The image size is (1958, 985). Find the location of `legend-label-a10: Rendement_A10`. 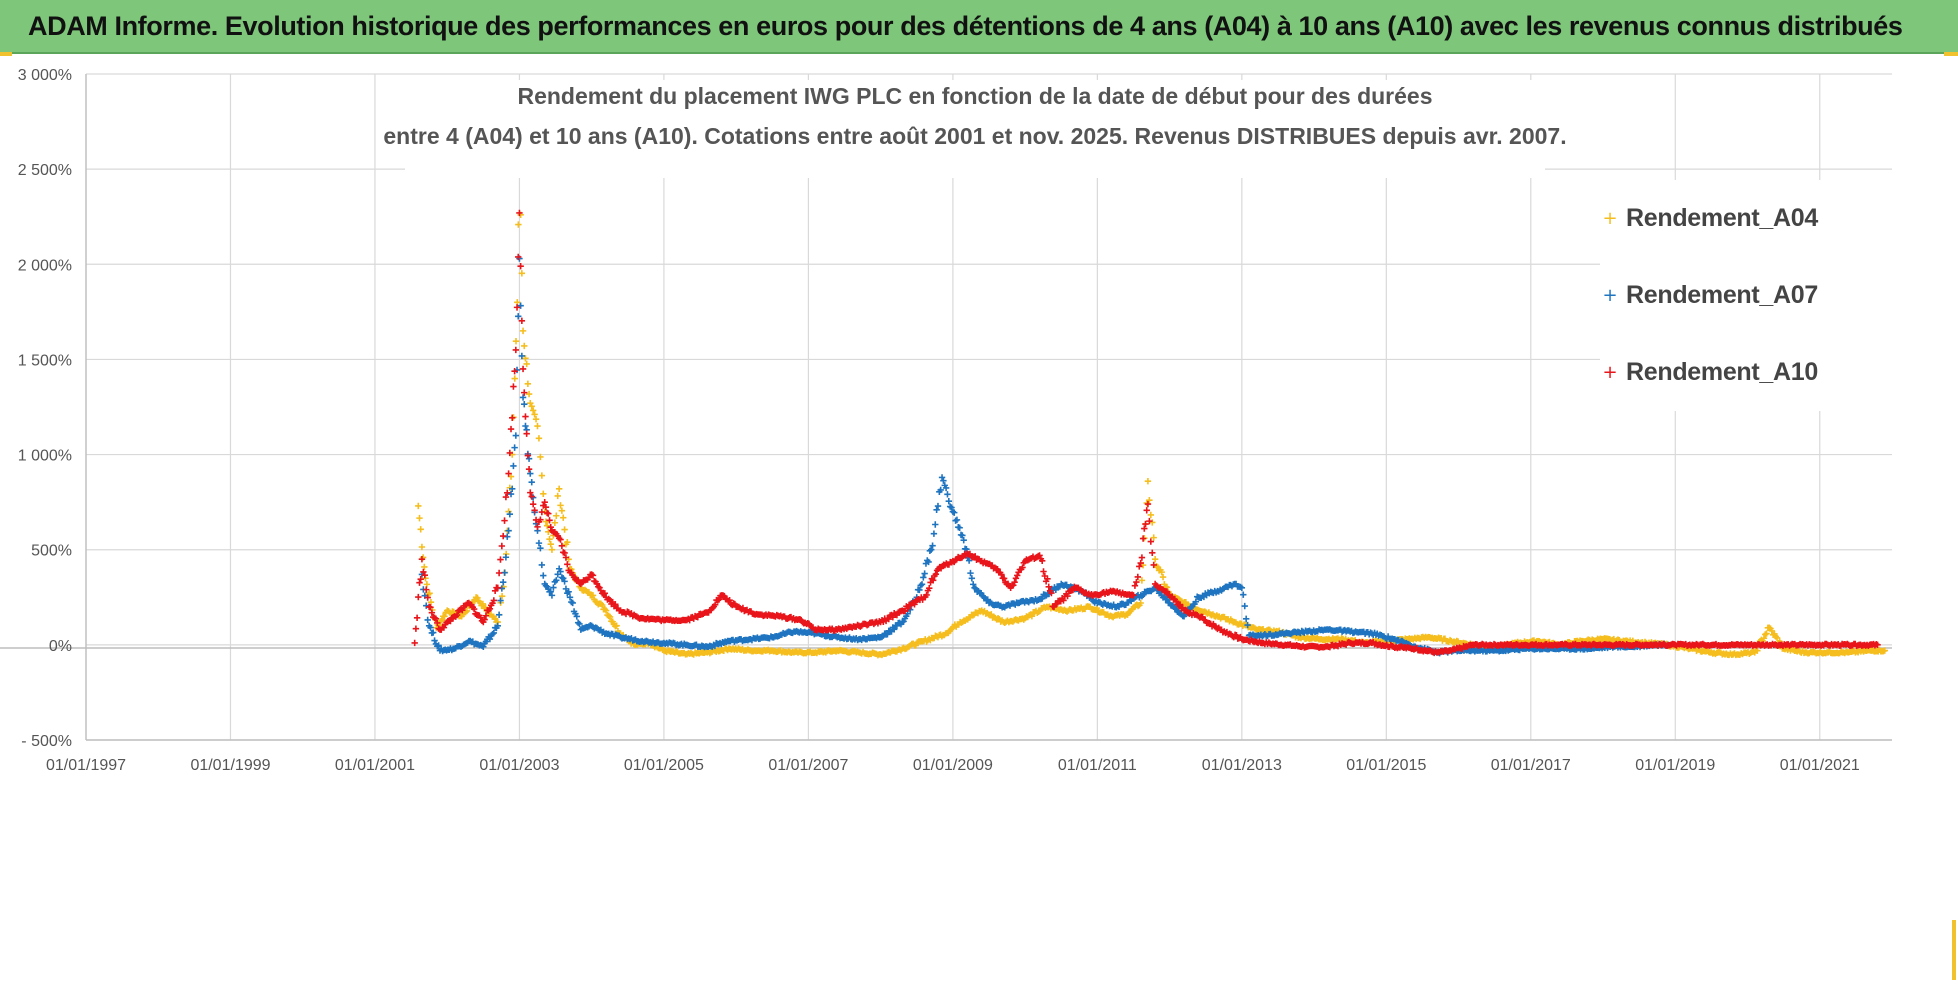

legend-label-a10: Rendement_A10 is located at coordinates (1722, 372).